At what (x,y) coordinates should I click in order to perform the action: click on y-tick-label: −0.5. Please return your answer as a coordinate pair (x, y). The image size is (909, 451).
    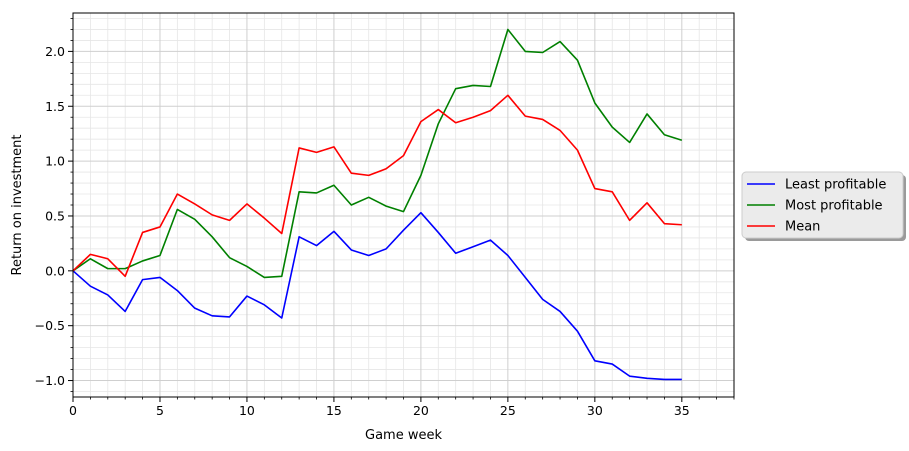
    Looking at the image, I should click on (50, 325).